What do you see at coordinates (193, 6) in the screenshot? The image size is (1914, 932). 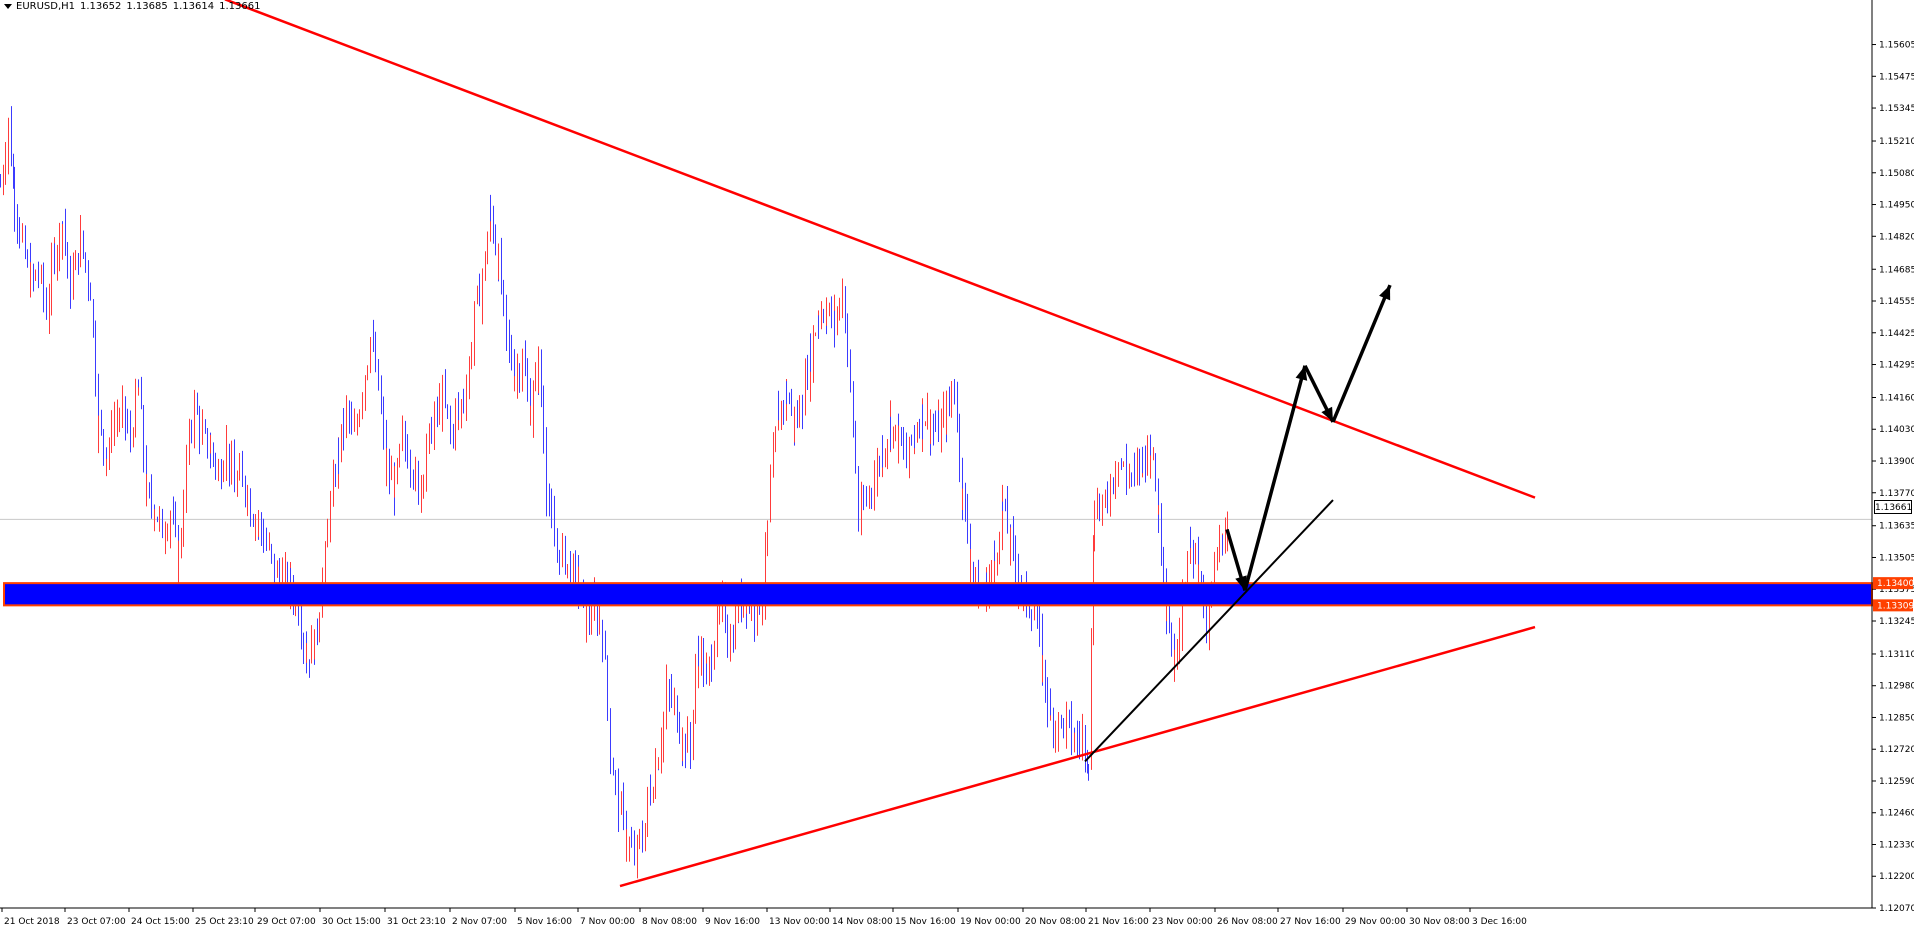 I see `low-price: 1.13614` at bounding box center [193, 6].